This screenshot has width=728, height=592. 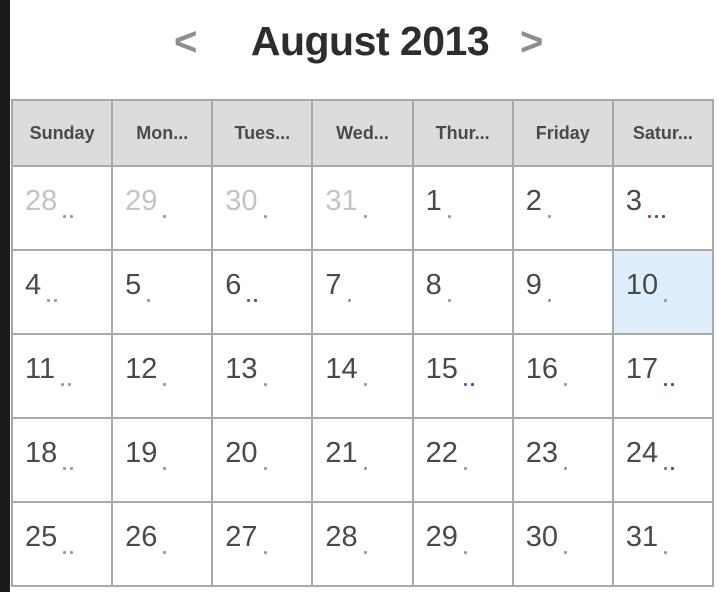 I want to click on day-entry: 7, so click(x=362, y=284).